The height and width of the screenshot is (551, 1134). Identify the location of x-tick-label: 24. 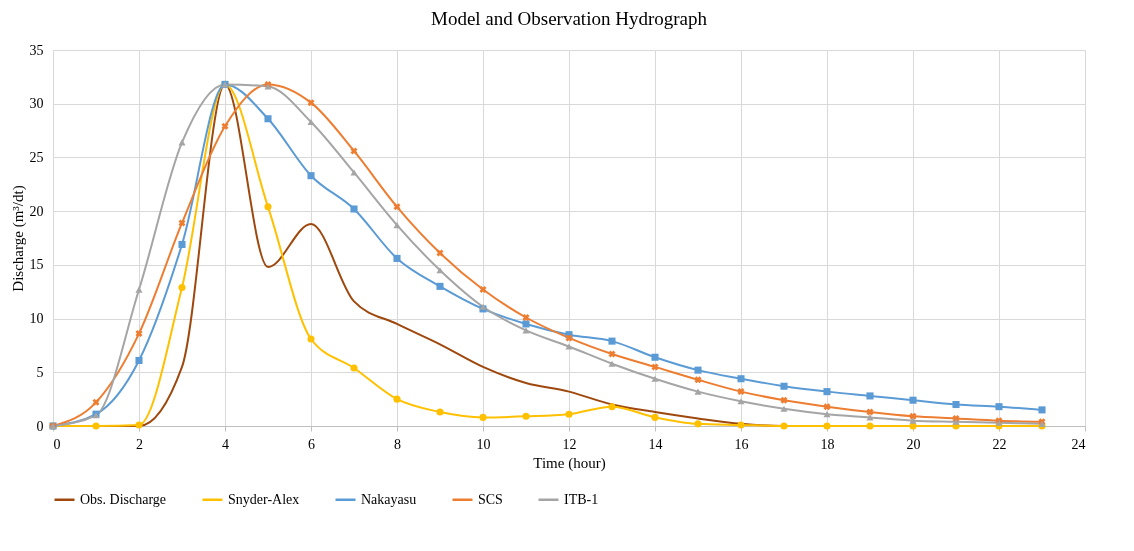
(1078, 444).